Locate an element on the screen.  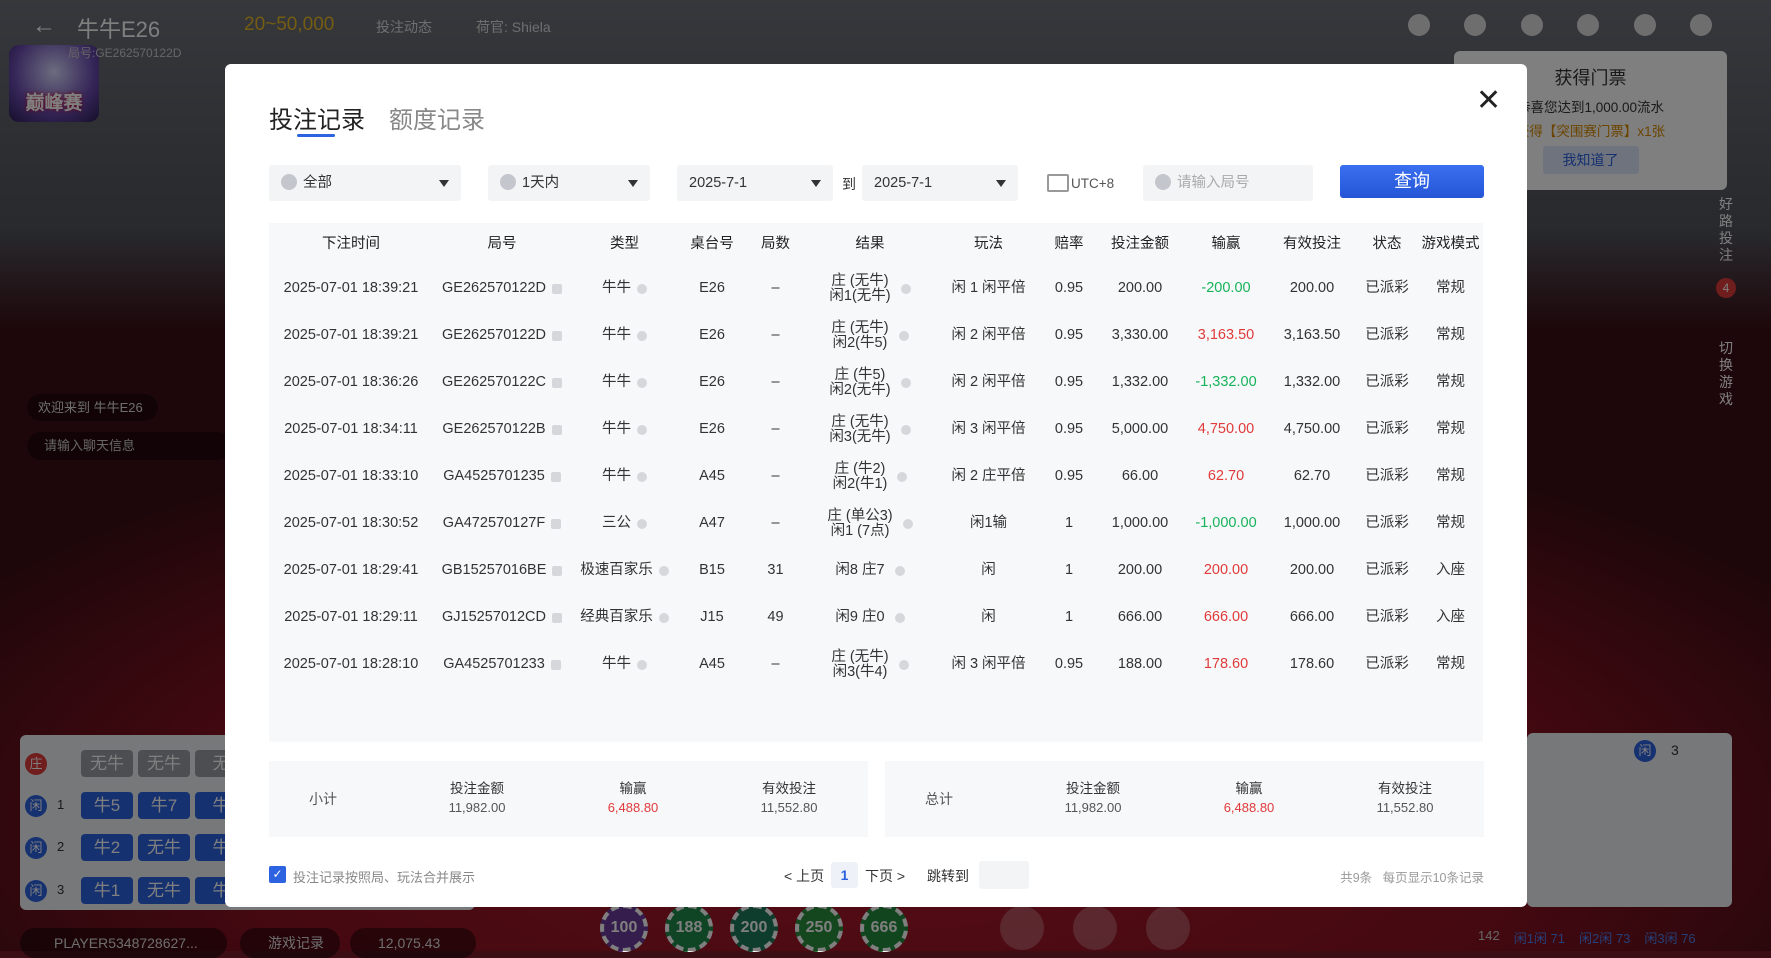
table-text: A47 is located at coordinates (712, 523).